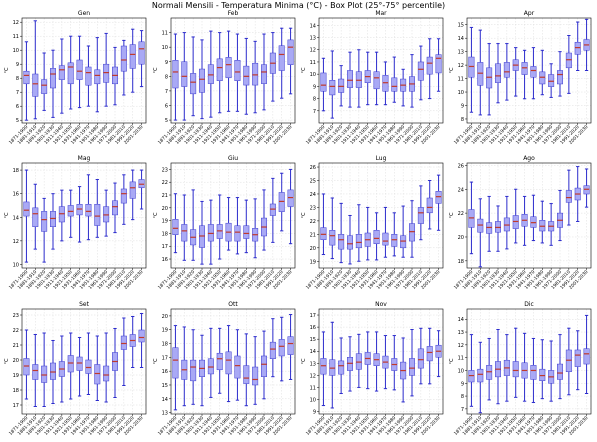 This screenshot has width=597, height=442. I want to click on y-tick-label: 14, so click(16, 218).